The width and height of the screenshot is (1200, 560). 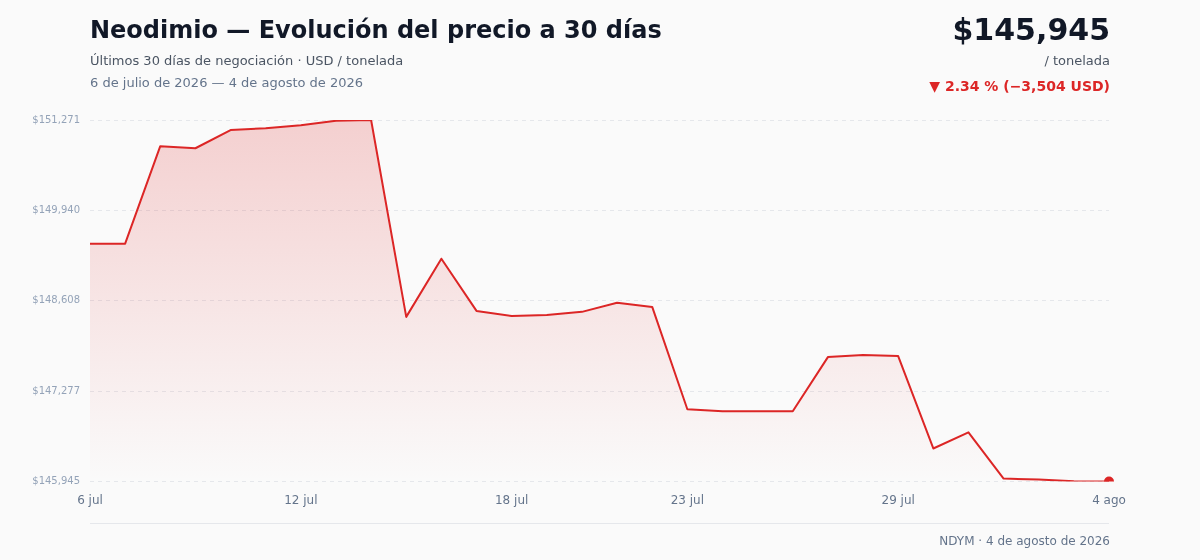 I want to click on y-tick-label: $148,608, so click(x=56, y=300).